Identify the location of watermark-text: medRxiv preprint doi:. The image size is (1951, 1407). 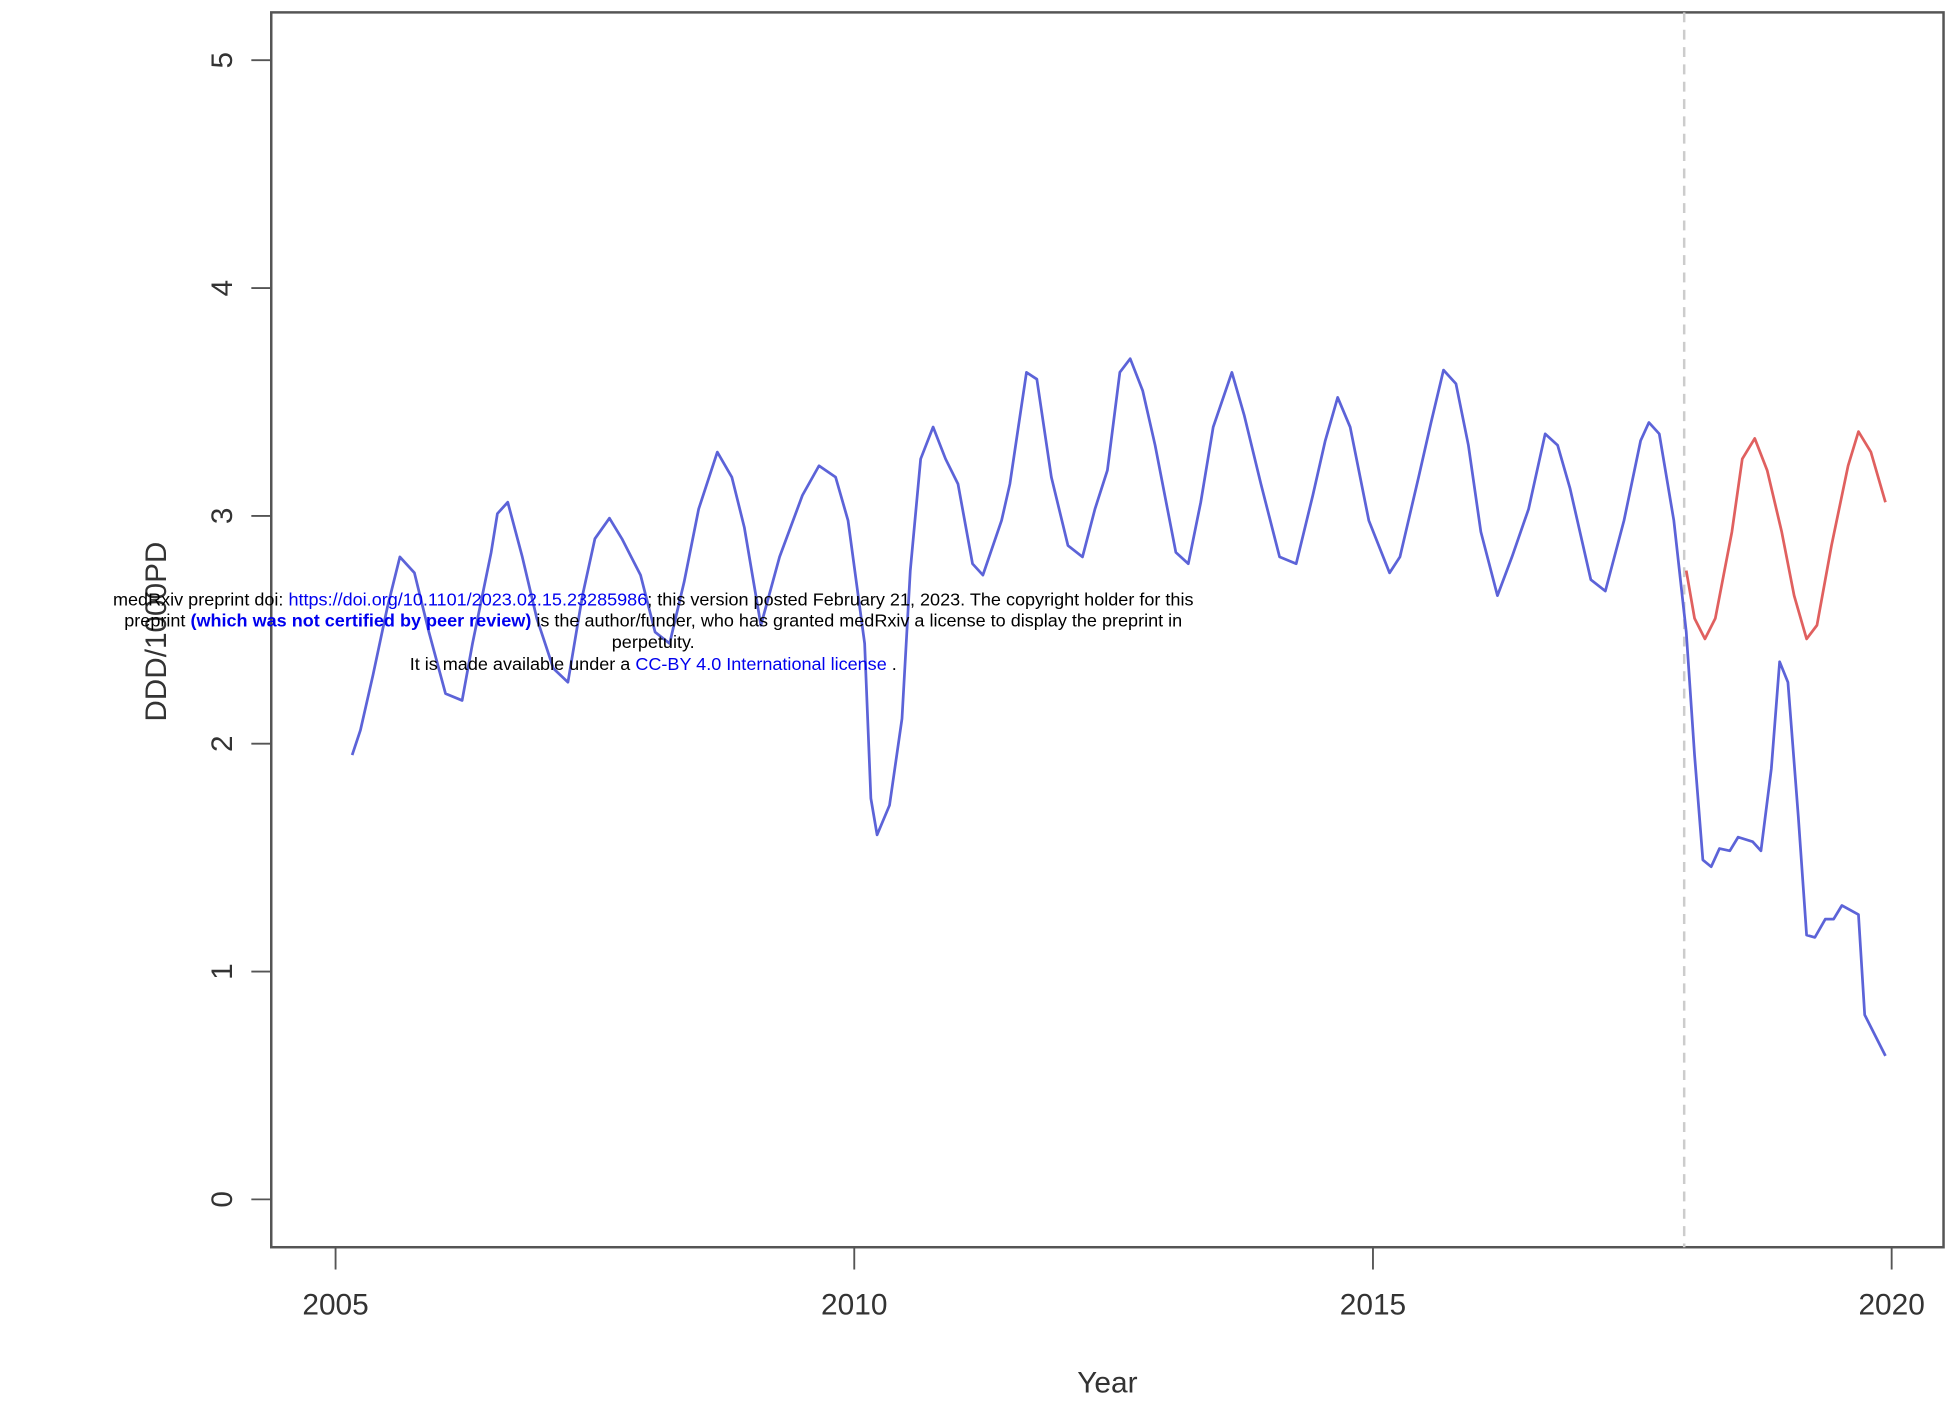
(200, 599).